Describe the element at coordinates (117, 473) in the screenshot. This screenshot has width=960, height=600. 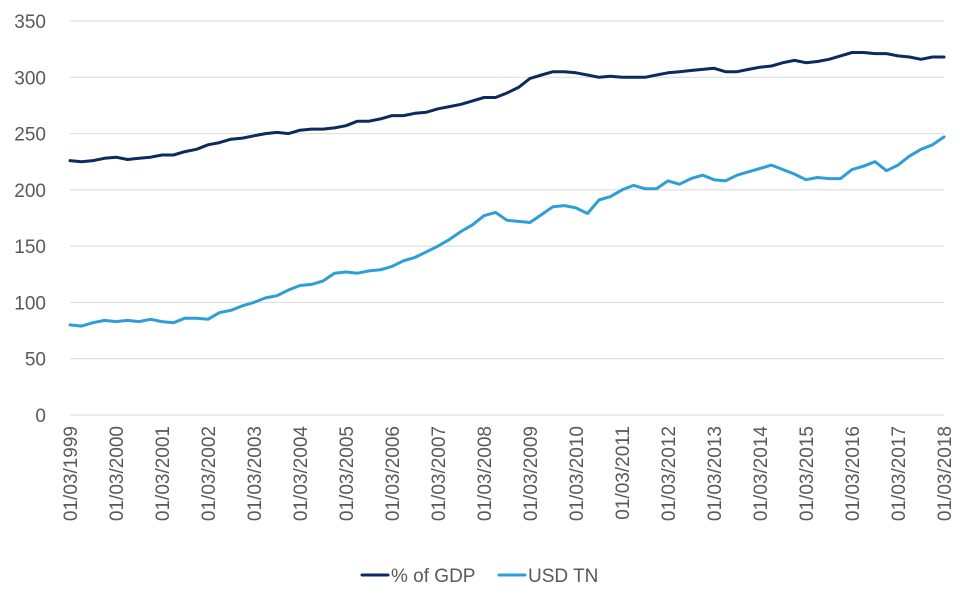
I see `x-tick-label: 01/03/2000` at that location.